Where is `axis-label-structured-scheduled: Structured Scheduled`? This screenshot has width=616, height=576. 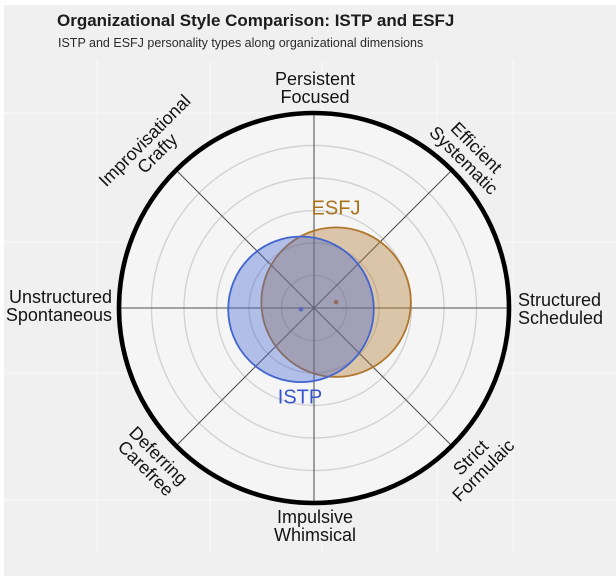 axis-label-structured-scheduled: Structured Scheduled is located at coordinates (560, 309).